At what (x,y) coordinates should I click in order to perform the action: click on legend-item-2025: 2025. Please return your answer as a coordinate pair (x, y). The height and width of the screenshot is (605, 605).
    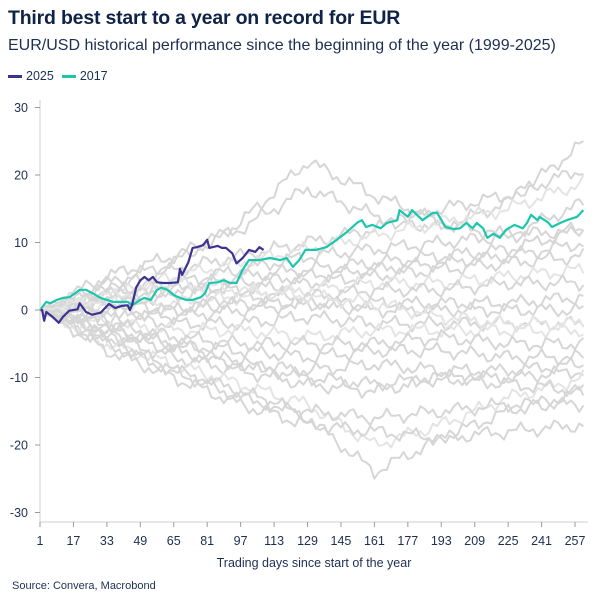
    Looking at the image, I should click on (31, 76).